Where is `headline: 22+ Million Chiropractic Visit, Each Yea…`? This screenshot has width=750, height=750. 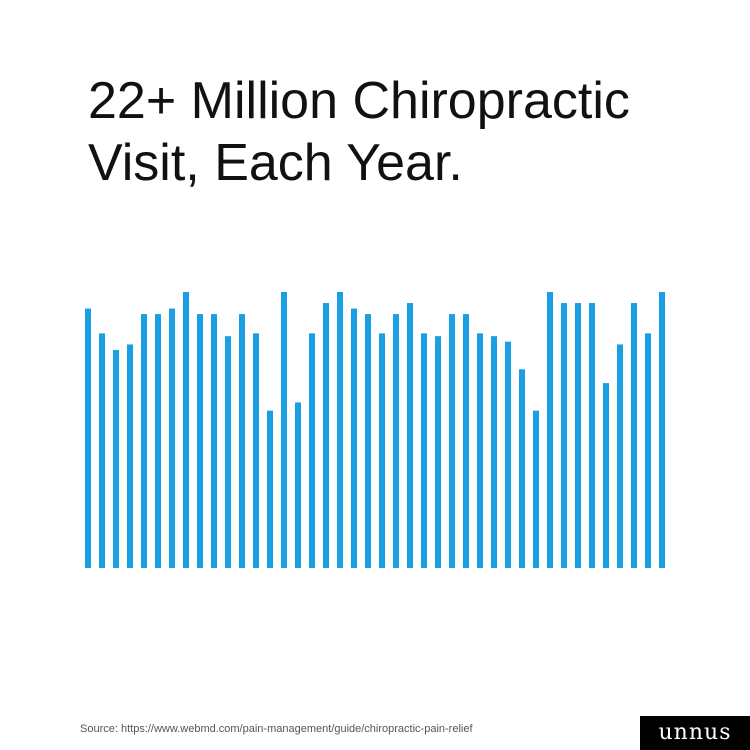
headline: 22+ Million Chiropractic Visit, Each Yea… is located at coordinates (359, 132).